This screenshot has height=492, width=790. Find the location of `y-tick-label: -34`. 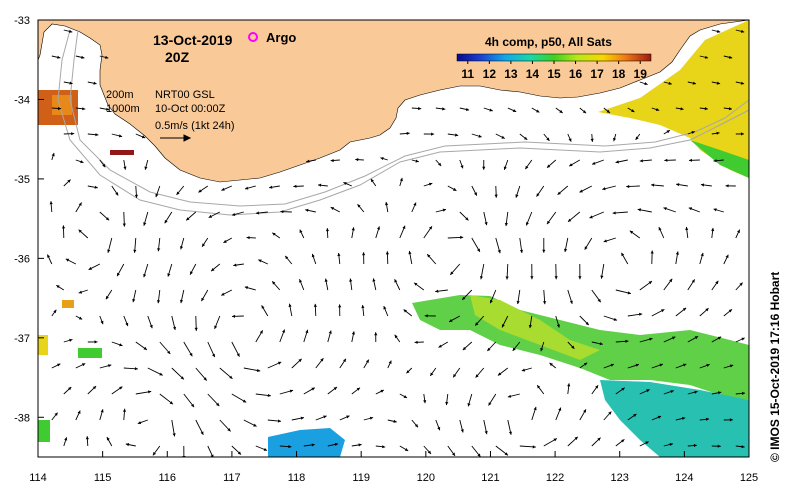

y-tick-label: -34 is located at coordinates (22, 100).